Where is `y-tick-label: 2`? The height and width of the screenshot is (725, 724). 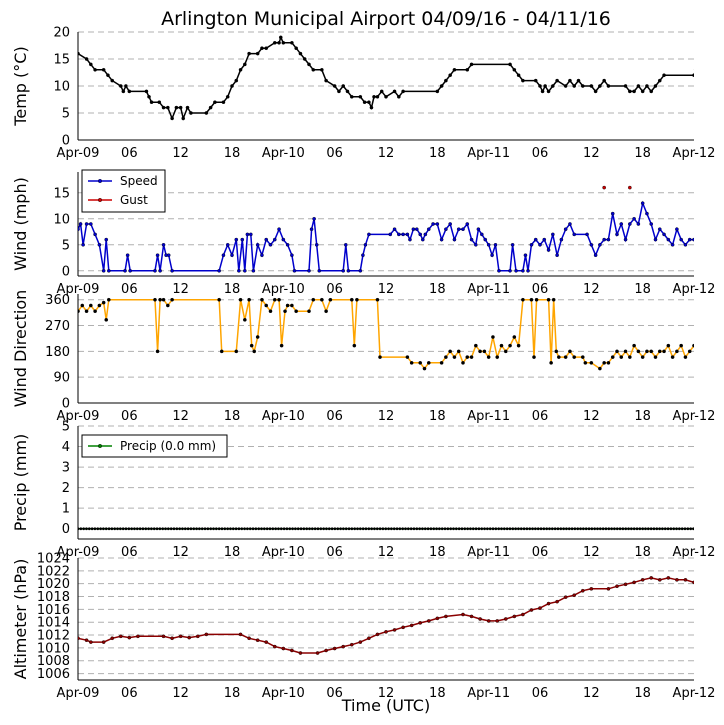
y-tick-label: 2 is located at coordinates (66, 488).